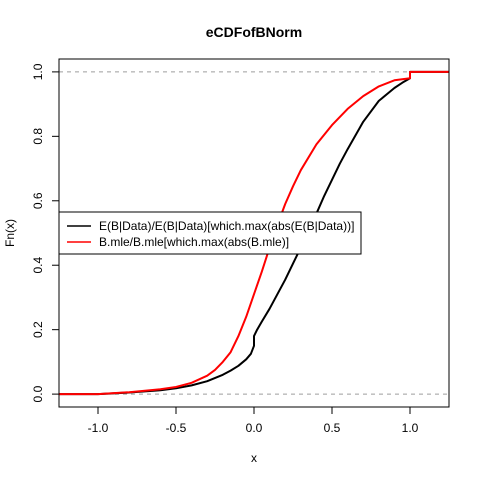  I want to click on x-tick-label: 0.5, so click(332, 428).